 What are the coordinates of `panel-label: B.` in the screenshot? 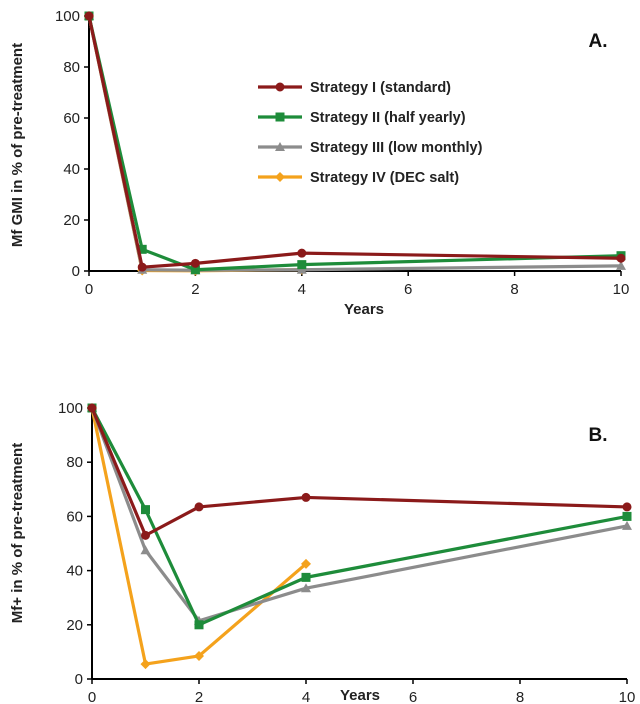 It's located at (598, 435).